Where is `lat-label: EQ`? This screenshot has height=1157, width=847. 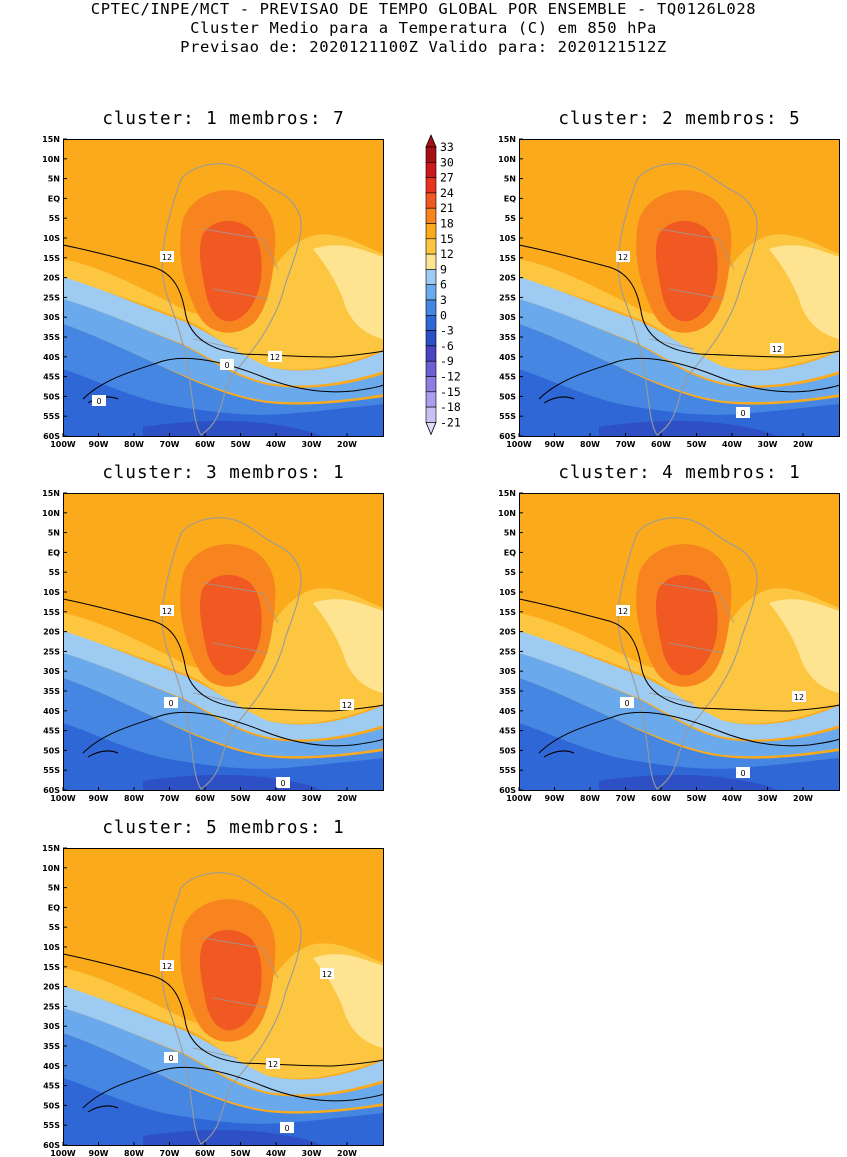 lat-label: EQ is located at coordinates (54, 552).